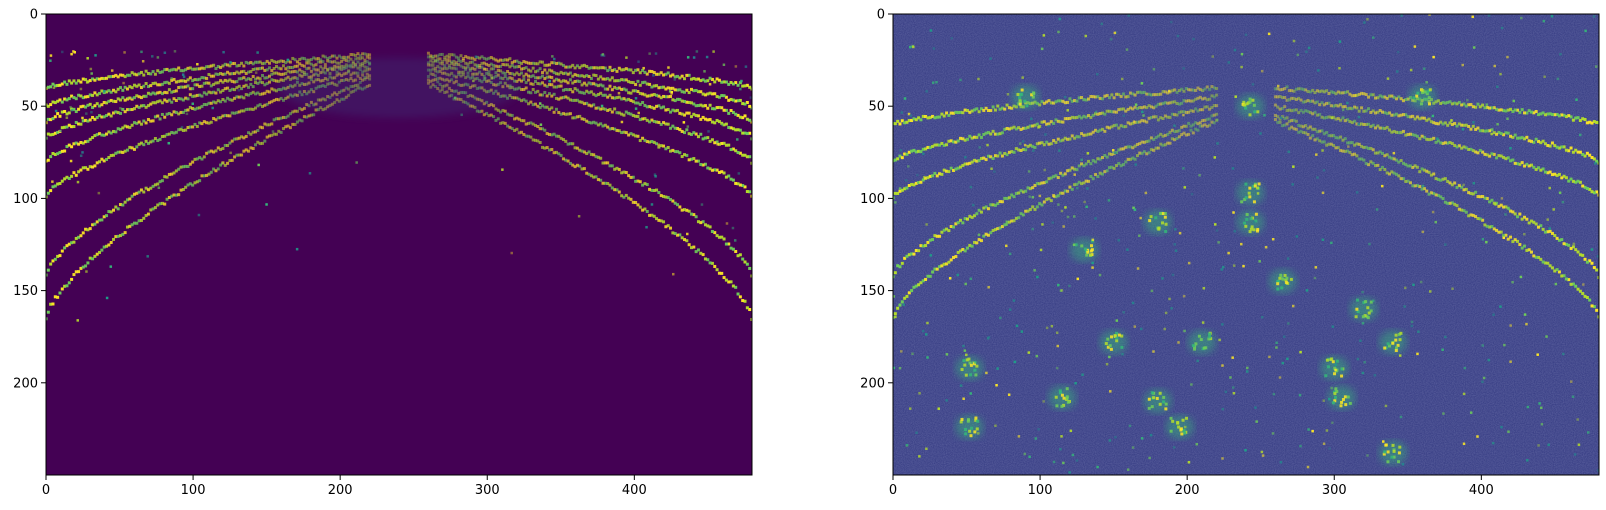  What do you see at coordinates (872, 199) in the screenshot?
I see `right-y-tick-label: 100` at bounding box center [872, 199].